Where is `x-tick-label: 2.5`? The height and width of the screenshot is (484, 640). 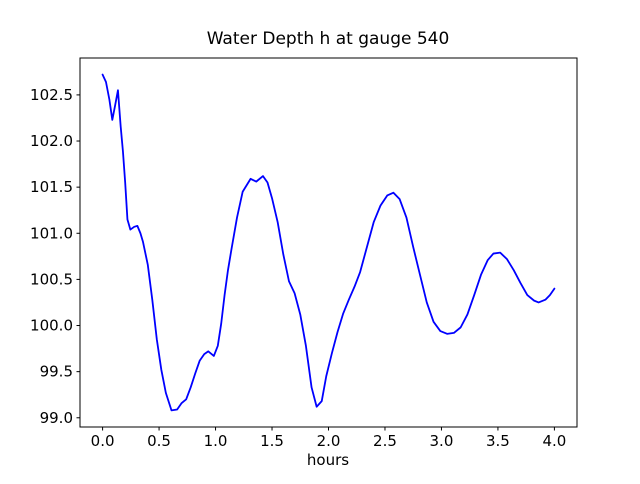 x-tick-label: 2.5 is located at coordinates (385, 441).